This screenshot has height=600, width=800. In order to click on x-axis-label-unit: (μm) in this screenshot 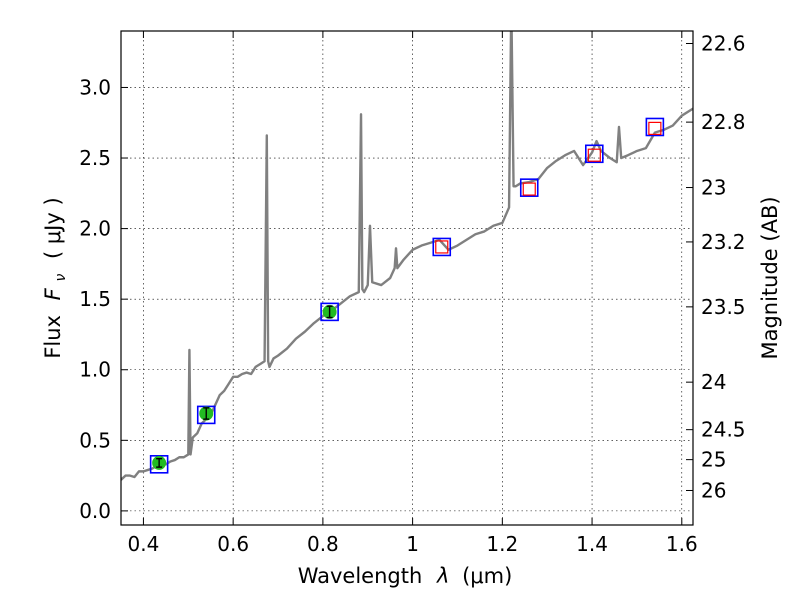, I will do `click(487, 576)`.